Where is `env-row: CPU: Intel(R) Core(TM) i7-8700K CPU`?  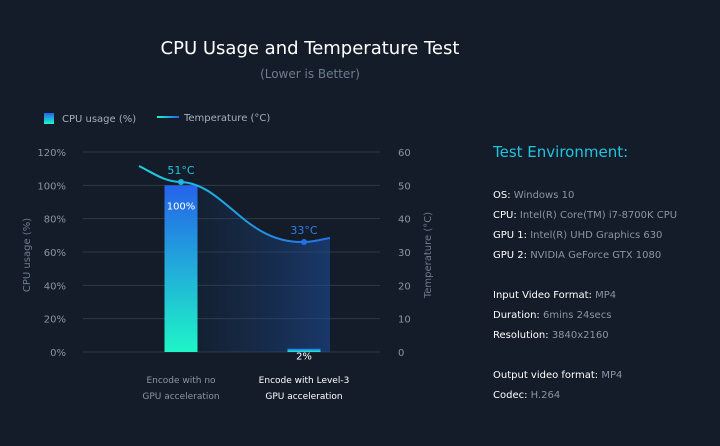
env-row: CPU: Intel(R) Core(TM) i7-8700K CPU is located at coordinates (585, 215).